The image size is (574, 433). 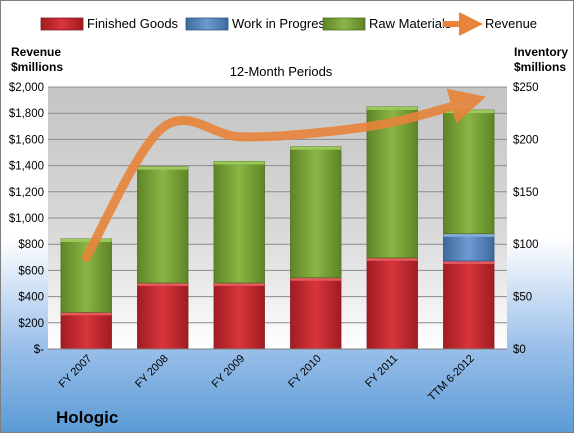 I want to click on left-axis-title-line1: Revenue, so click(x=36, y=52).